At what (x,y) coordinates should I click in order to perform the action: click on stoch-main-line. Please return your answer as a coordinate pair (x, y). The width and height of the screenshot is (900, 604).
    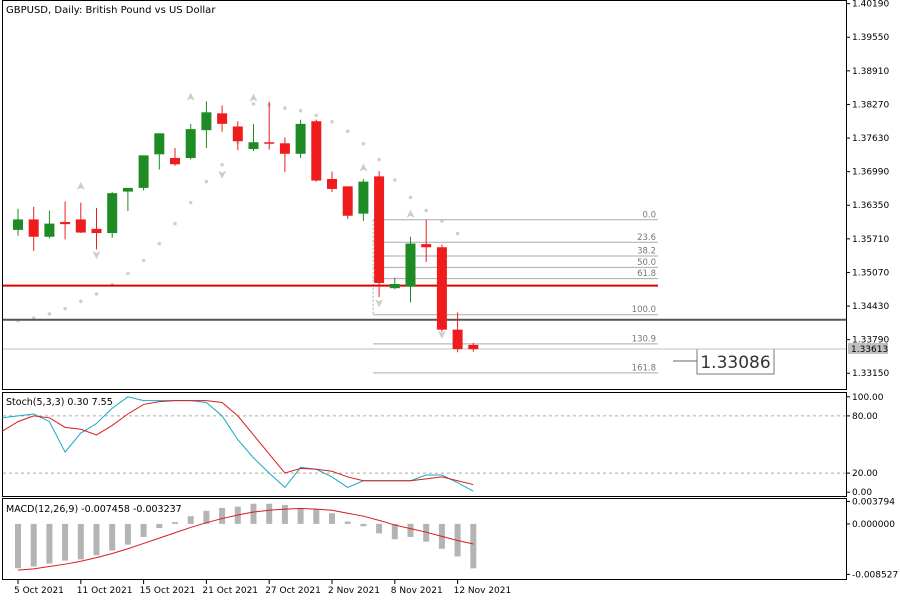
    Looking at the image, I should click on (238, 444).